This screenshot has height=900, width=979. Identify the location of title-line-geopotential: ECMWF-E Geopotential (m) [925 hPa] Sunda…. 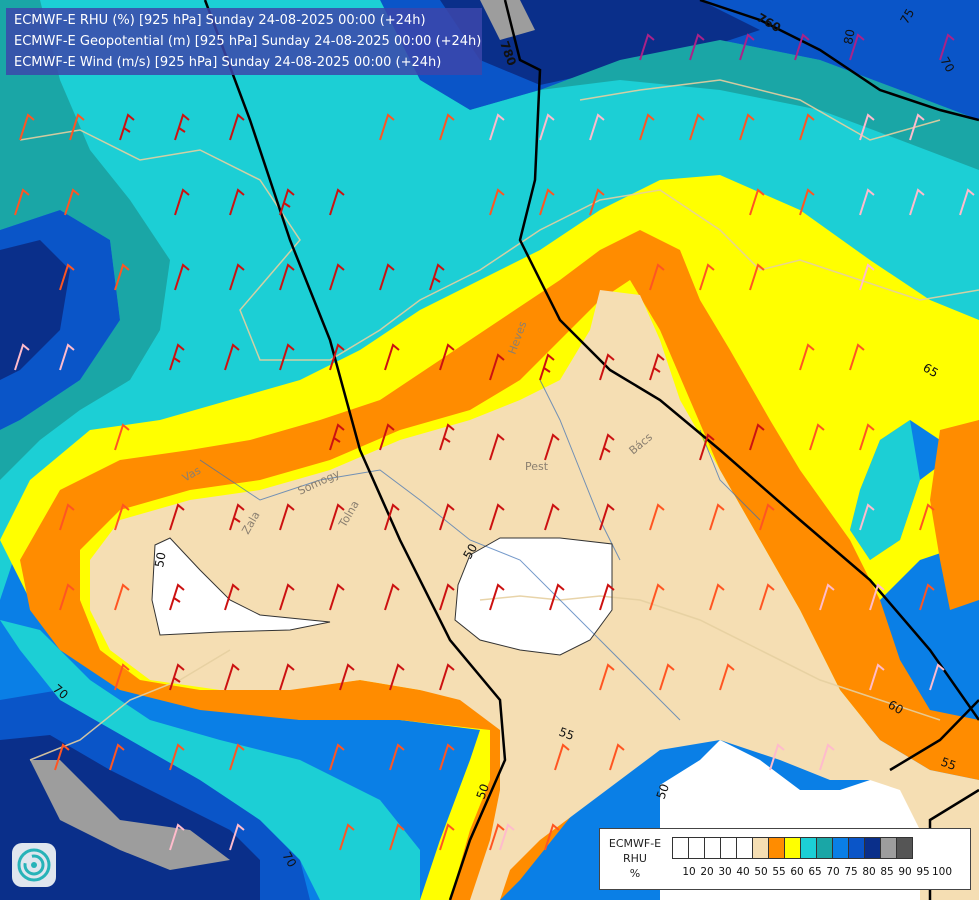
(248, 41).